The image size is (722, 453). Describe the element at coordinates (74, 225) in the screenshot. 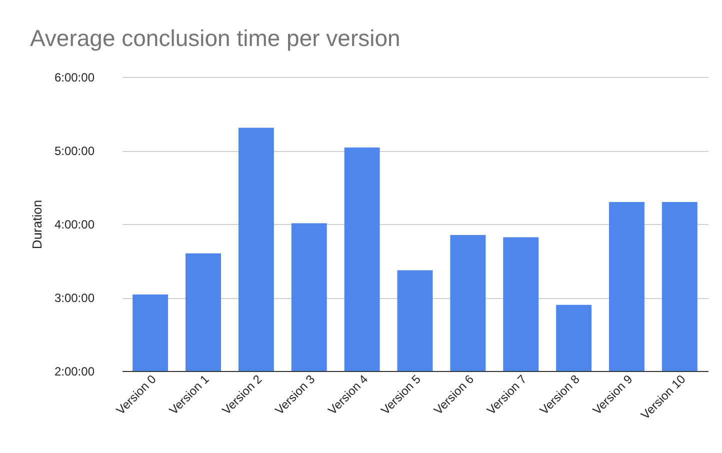

I see `y-tick-label: 4:00:00` at that location.